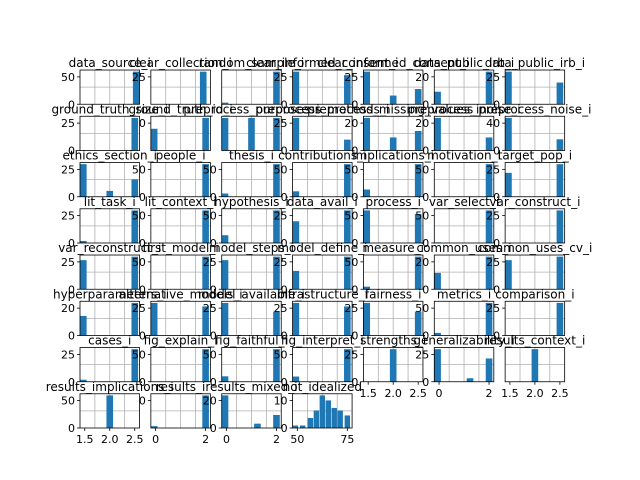 The image size is (640, 480). Describe the element at coordinates (422, 123) in the screenshot. I see `y-tick-label: 20` at that location.